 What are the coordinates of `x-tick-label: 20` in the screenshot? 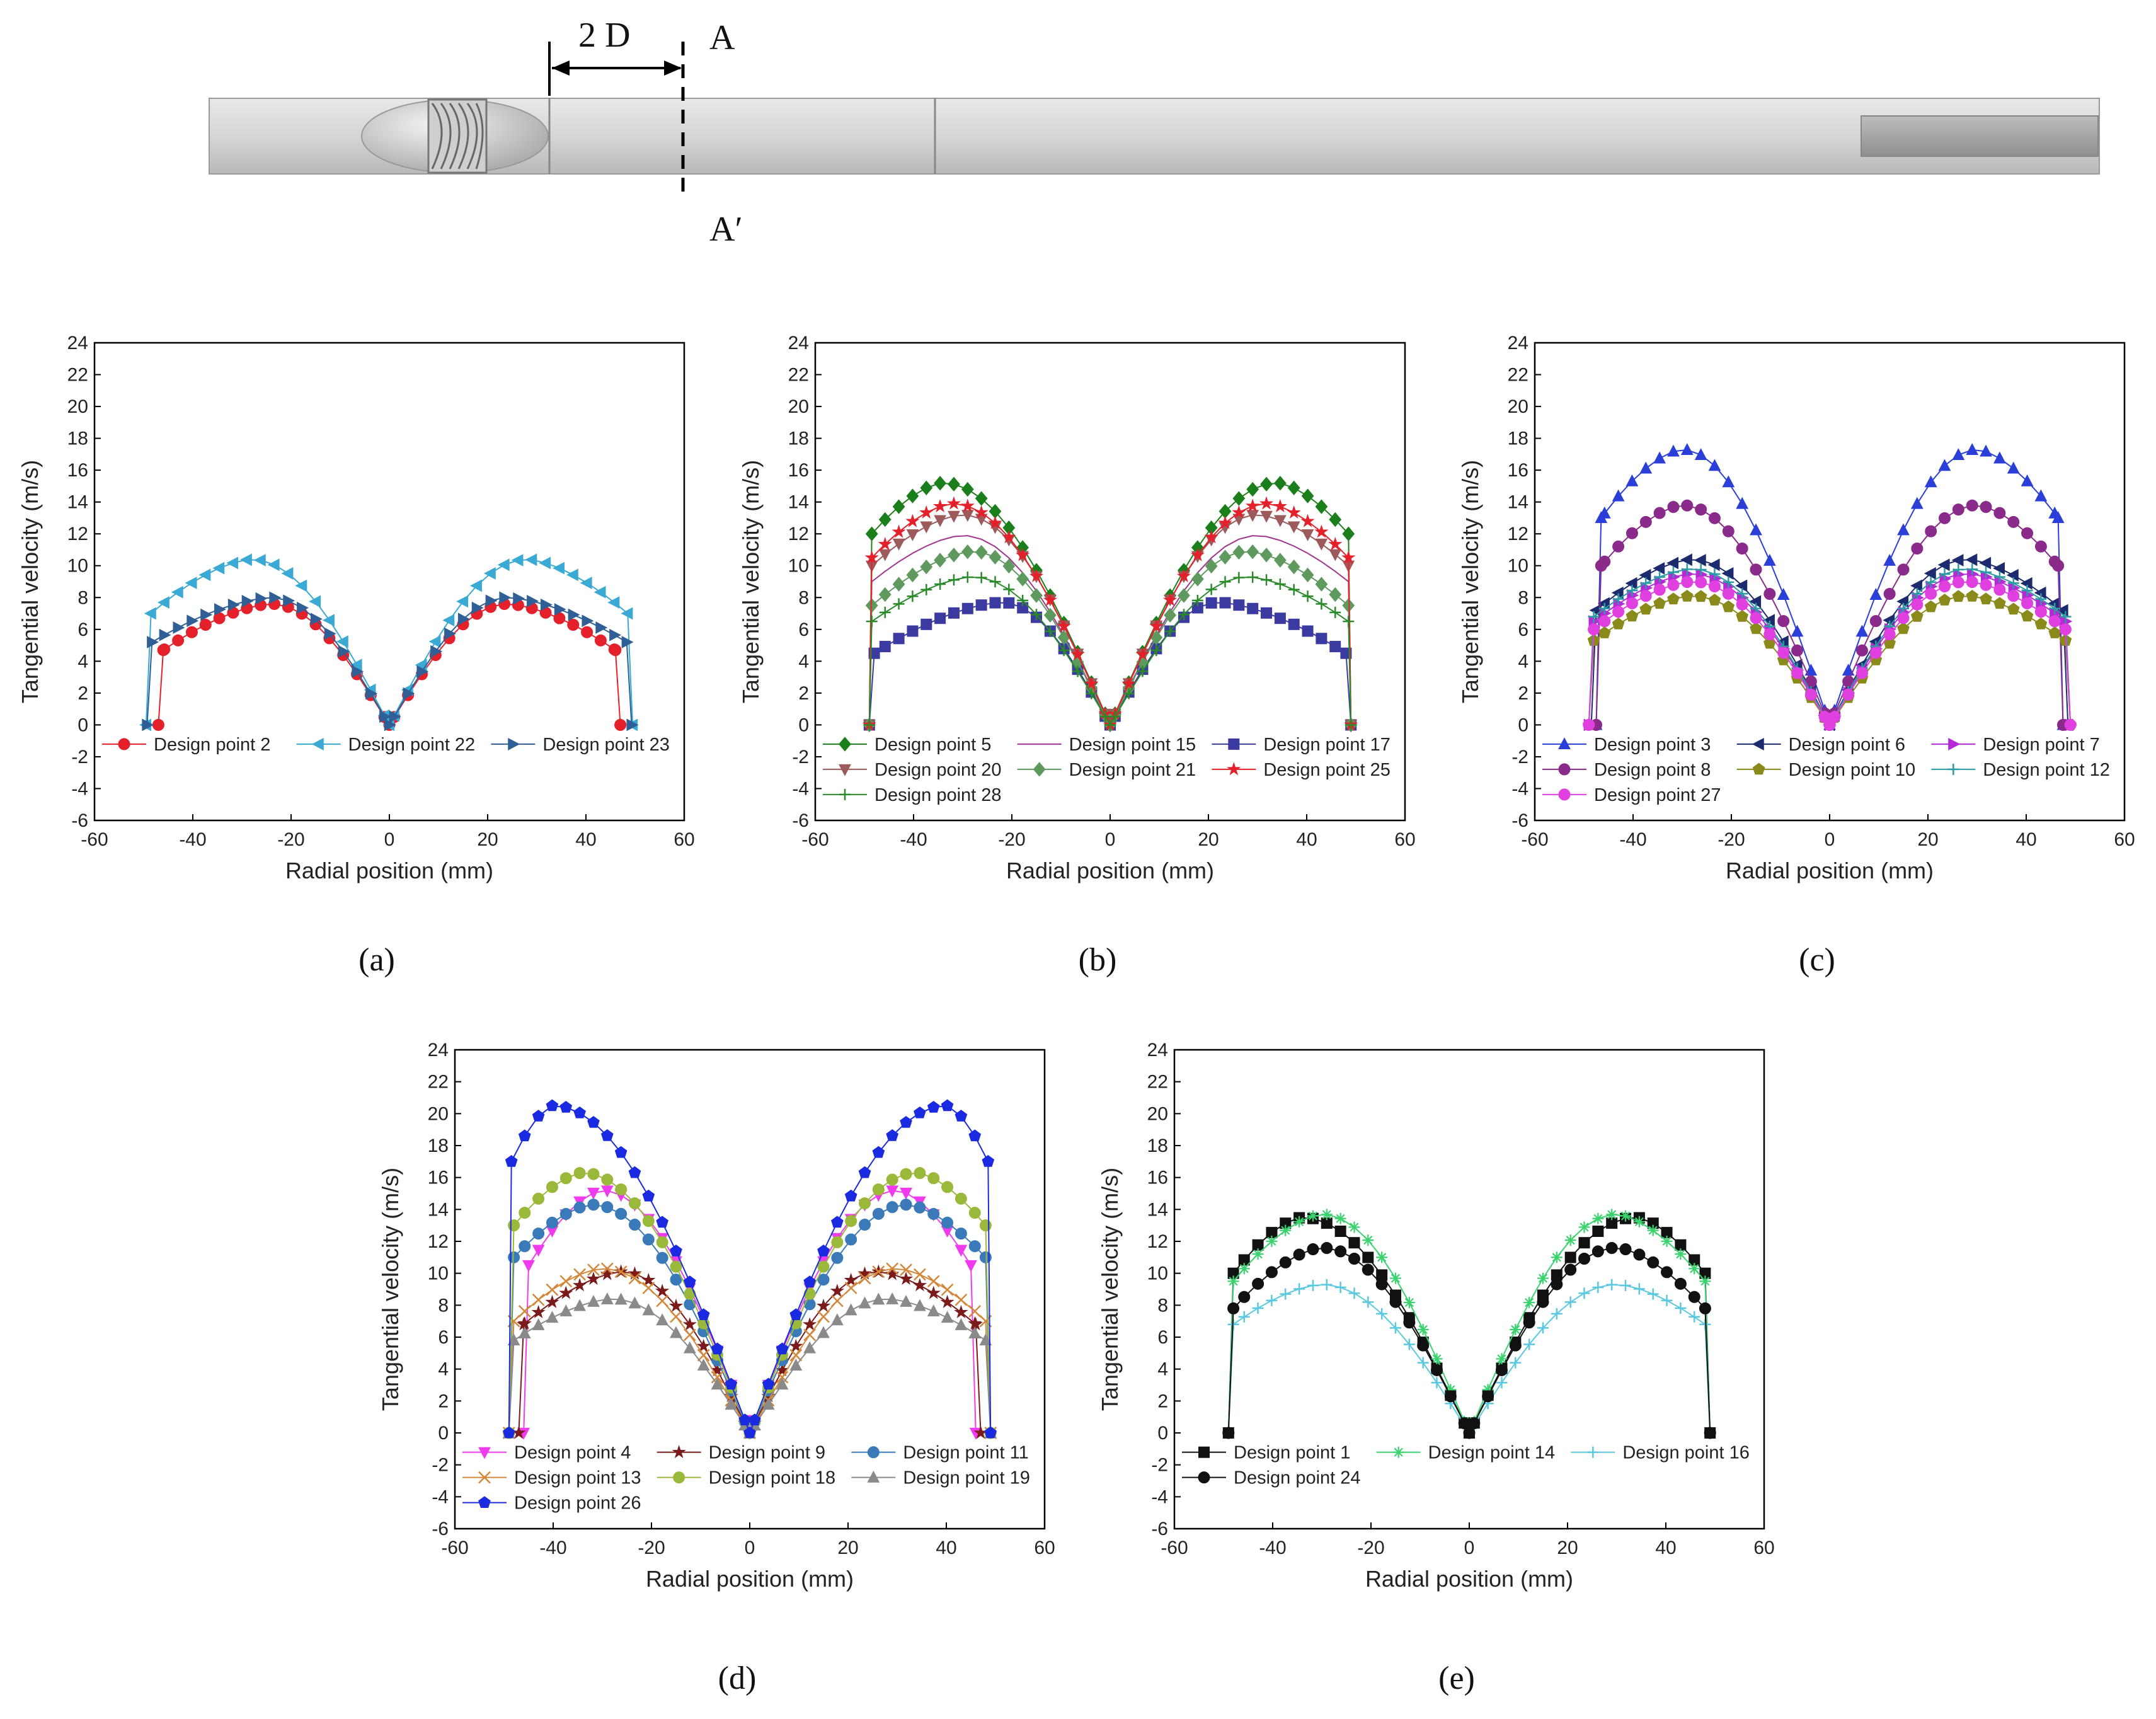 It's located at (1568, 1548).